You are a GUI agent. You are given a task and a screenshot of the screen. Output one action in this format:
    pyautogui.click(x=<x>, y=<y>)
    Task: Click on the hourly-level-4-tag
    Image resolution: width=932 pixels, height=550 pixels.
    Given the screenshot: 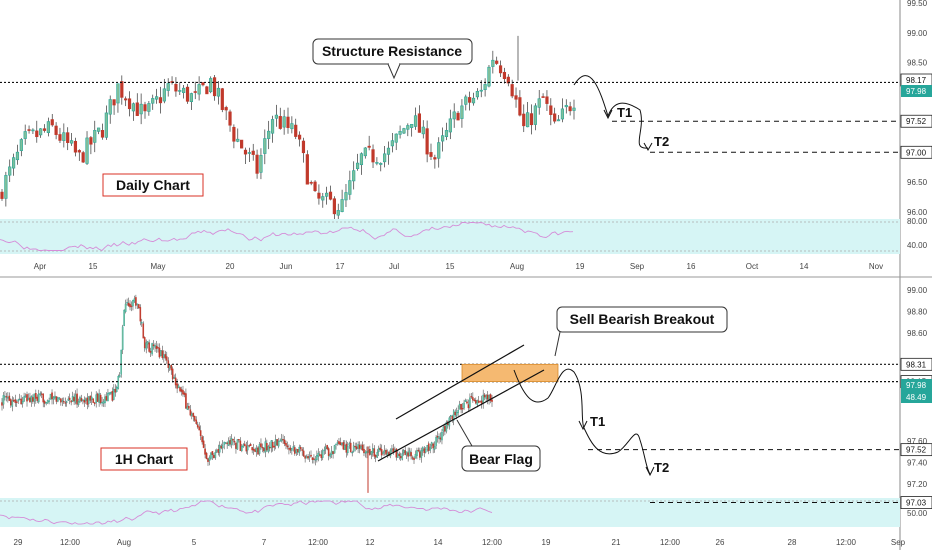 What is the action you would take?
    pyautogui.click(x=916, y=449)
    